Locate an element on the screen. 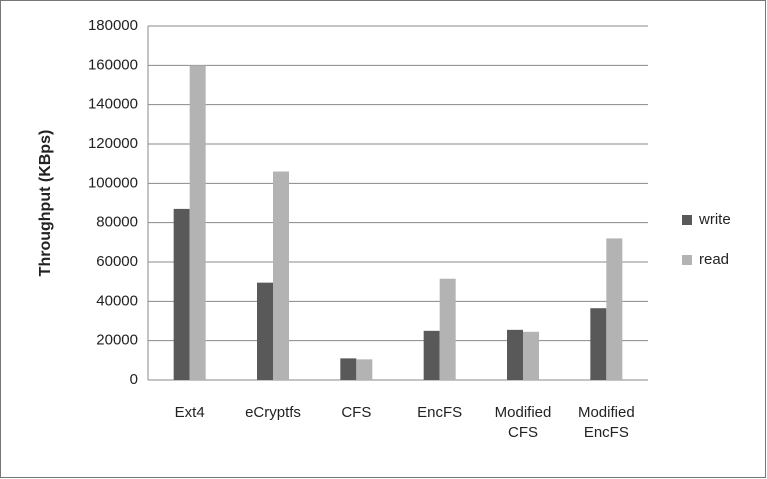 The height and width of the screenshot is (479, 767). x-tick-label: eCryptfs is located at coordinates (273, 412).